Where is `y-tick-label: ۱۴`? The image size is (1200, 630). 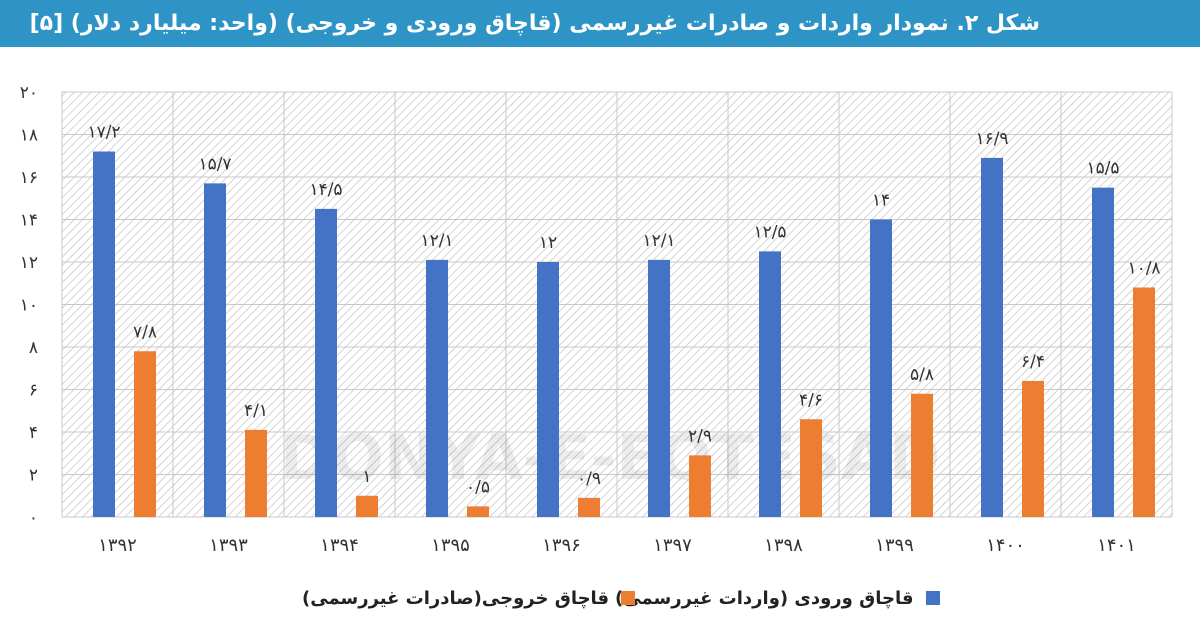 y-tick-label: ۱۴ is located at coordinates (29, 221).